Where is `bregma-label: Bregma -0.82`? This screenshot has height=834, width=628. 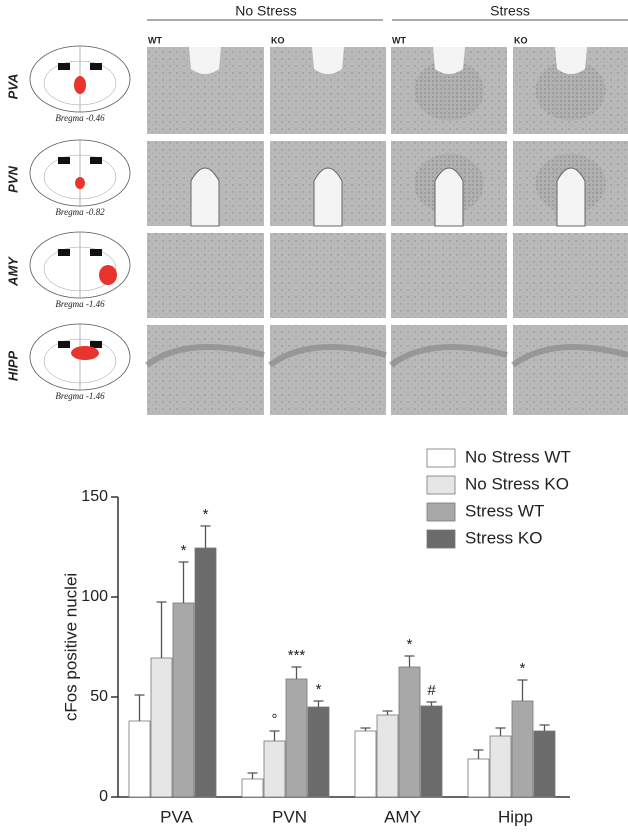
bregma-label: Bregma -0.82 is located at coordinates (80, 212).